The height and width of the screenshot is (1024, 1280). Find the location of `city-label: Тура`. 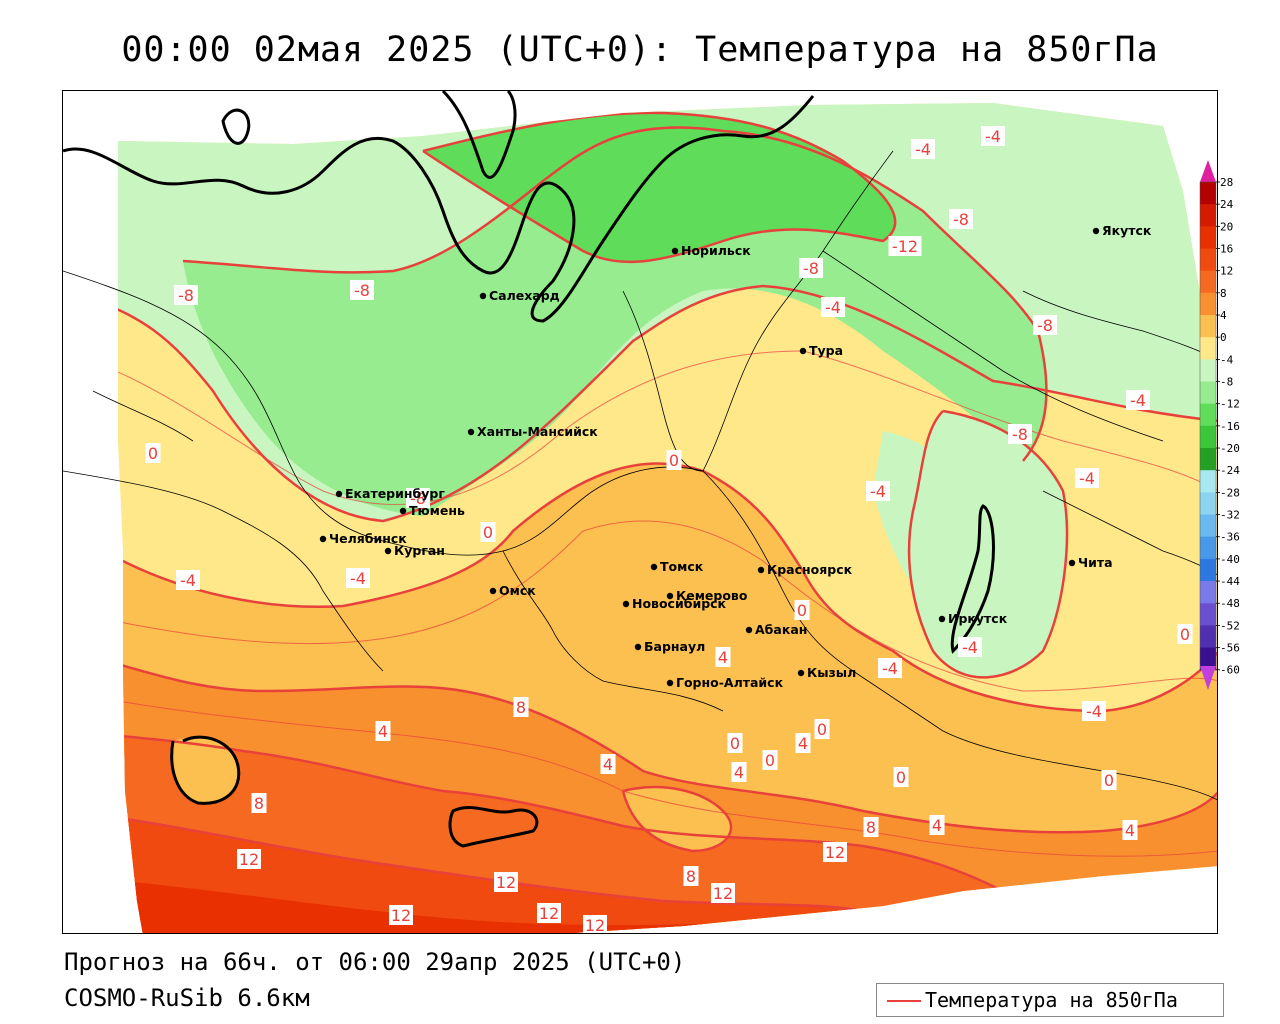

city-label: Тура is located at coordinates (826, 350).